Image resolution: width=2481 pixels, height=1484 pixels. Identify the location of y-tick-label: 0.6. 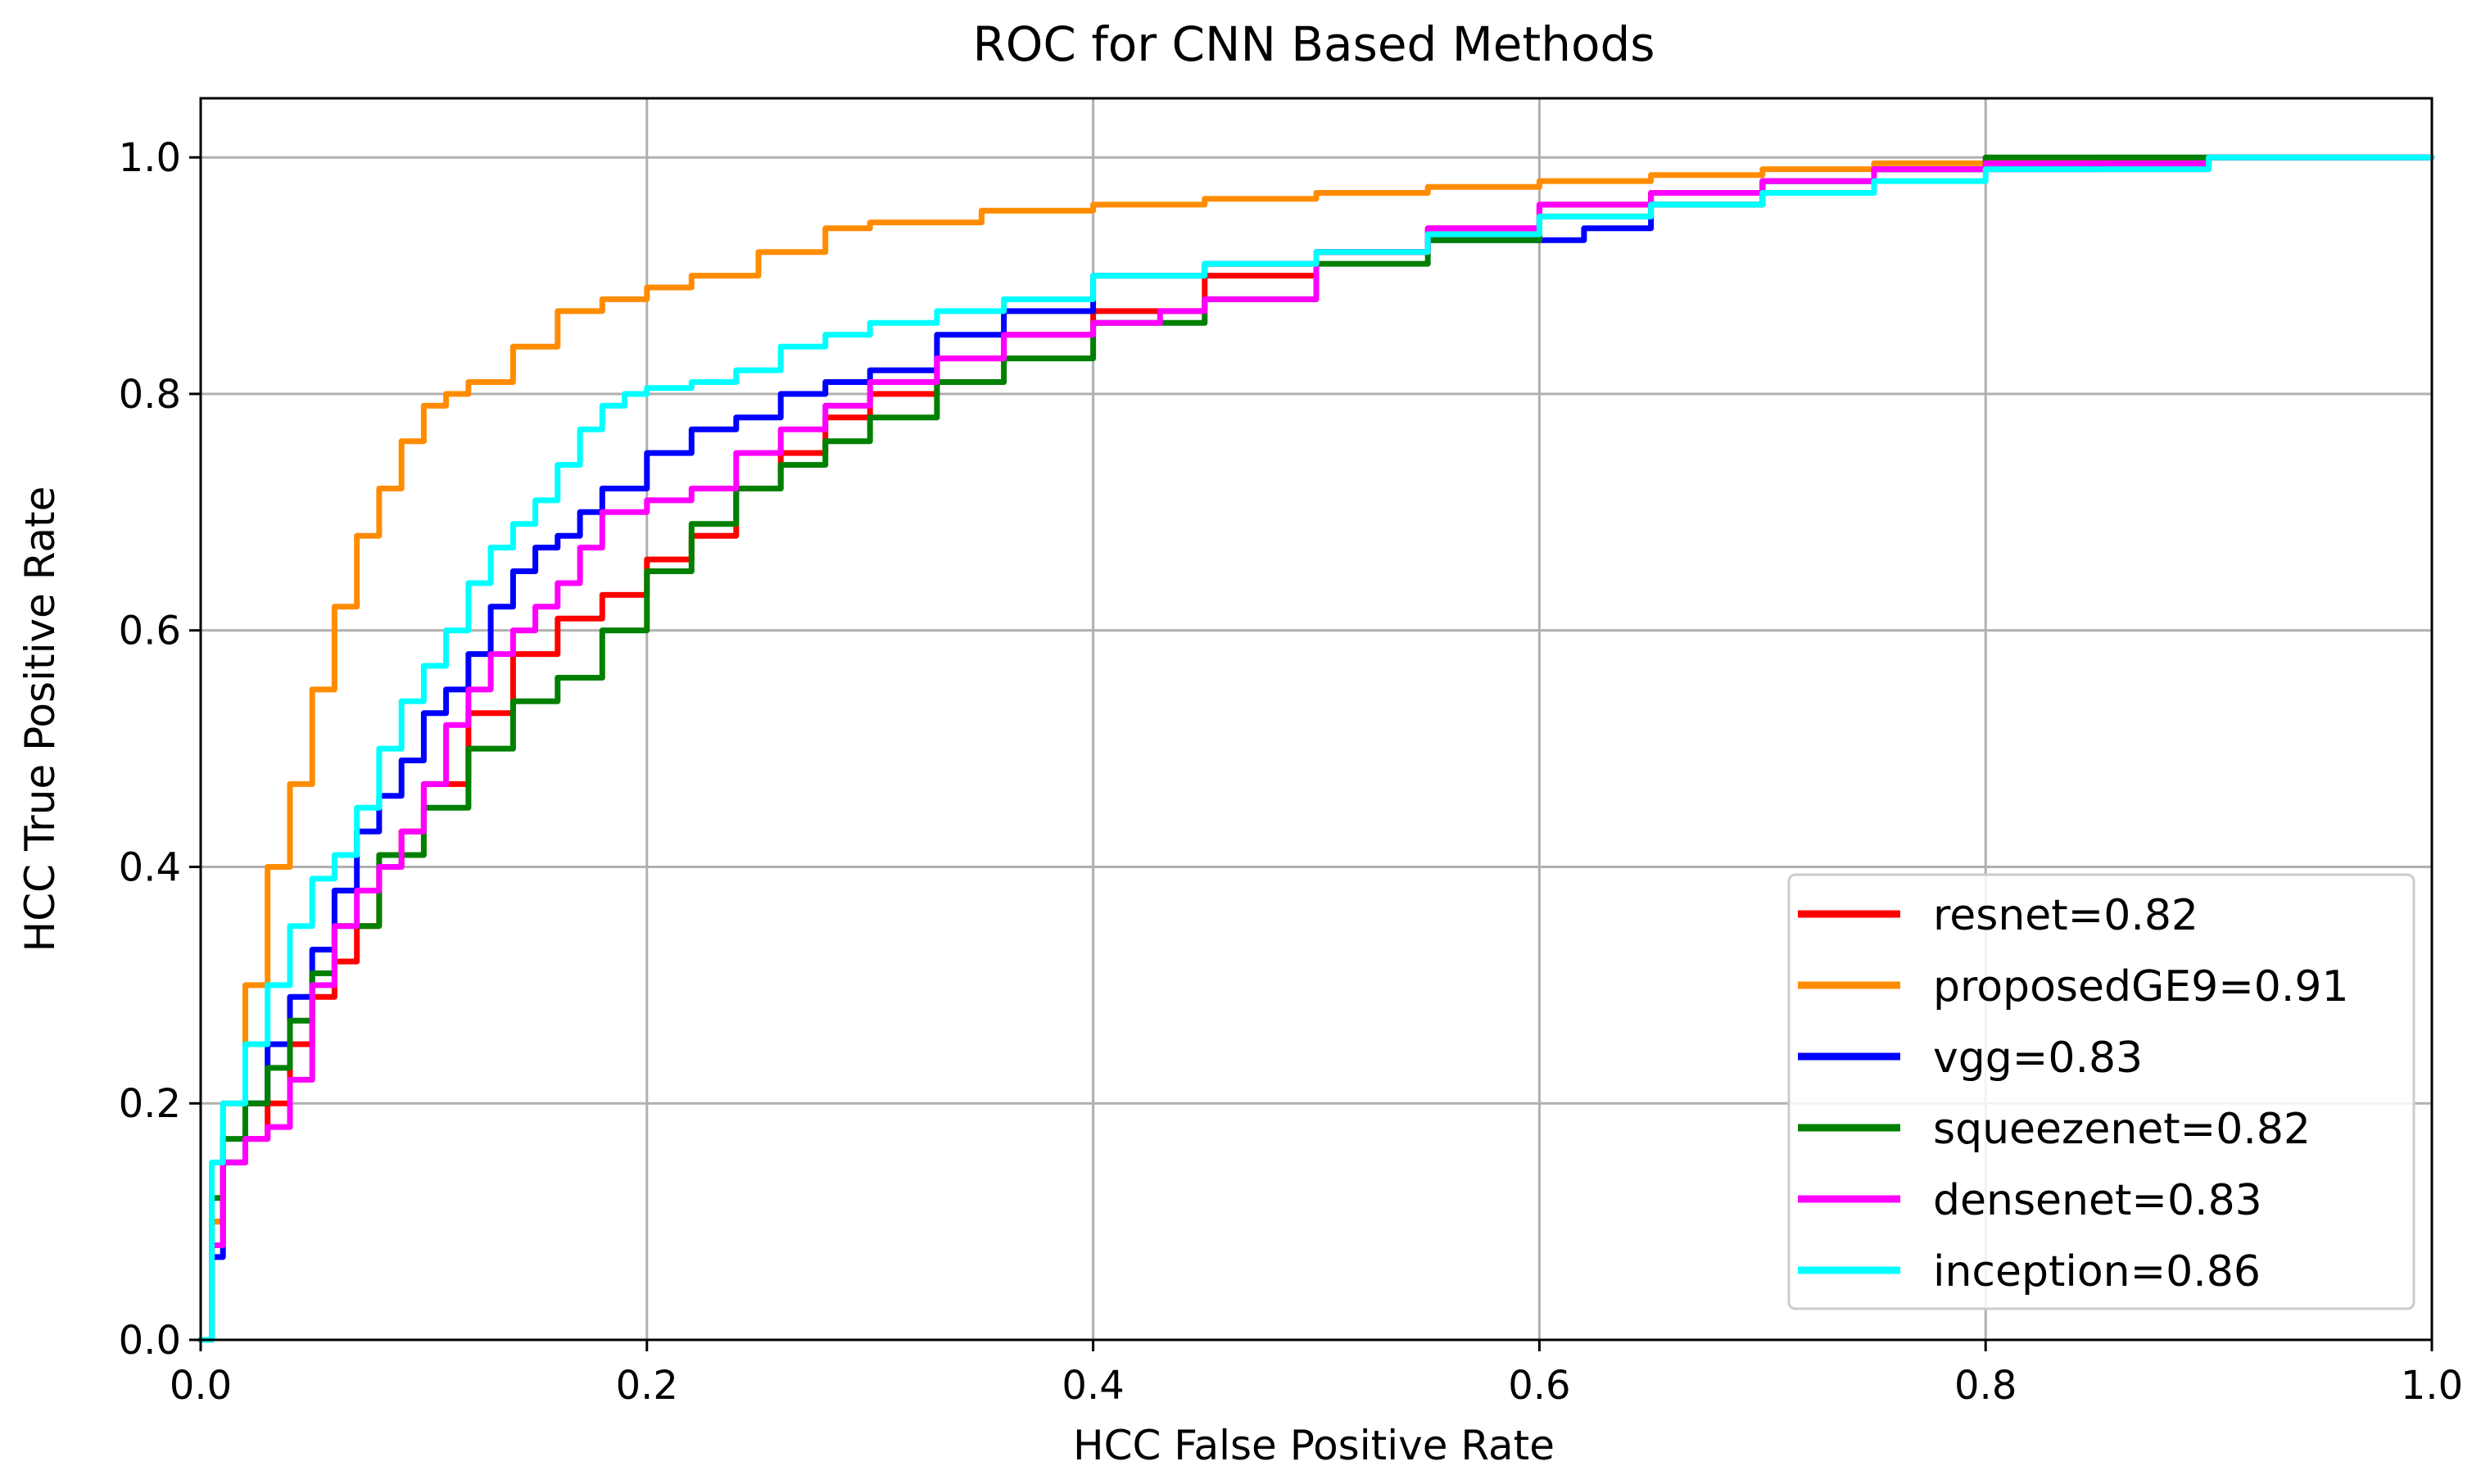
(150, 631).